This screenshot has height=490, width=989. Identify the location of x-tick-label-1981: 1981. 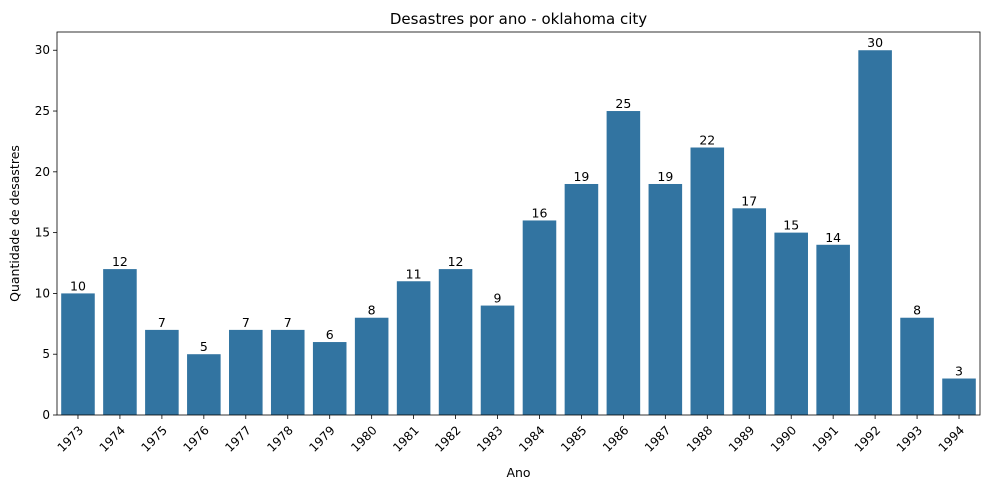
(405, 438).